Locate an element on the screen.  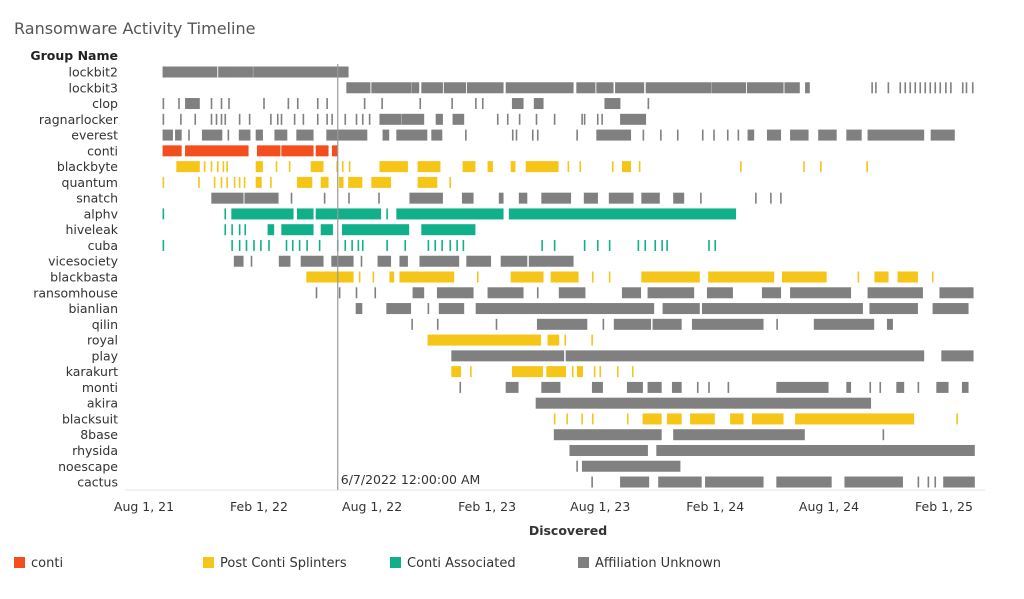
row-label-monti: monti is located at coordinates (100, 387).